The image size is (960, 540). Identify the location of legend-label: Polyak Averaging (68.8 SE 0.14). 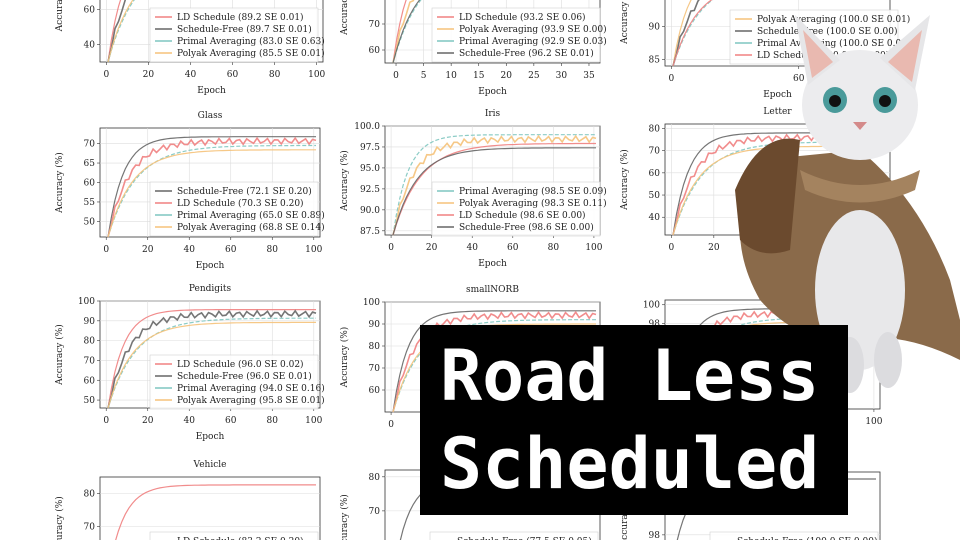
(251, 227).